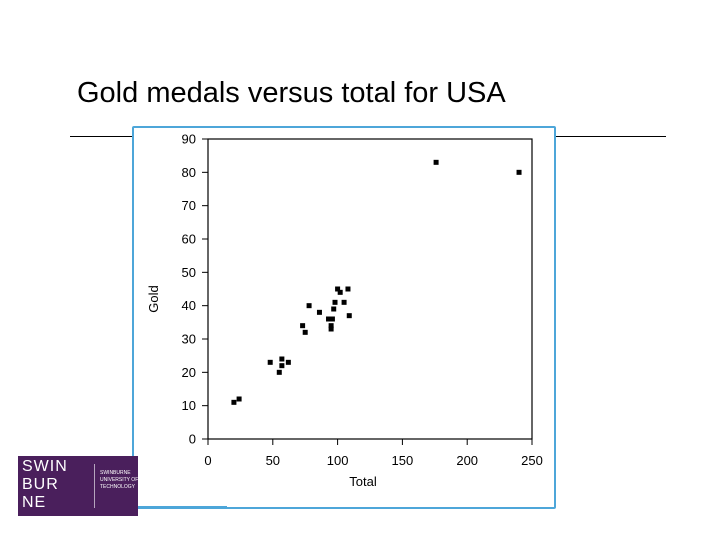 The image size is (720, 540). Describe the element at coordinates (291, 93) in the screenshot. I see `slide-title: Gold medals versus total for USA` at that location.